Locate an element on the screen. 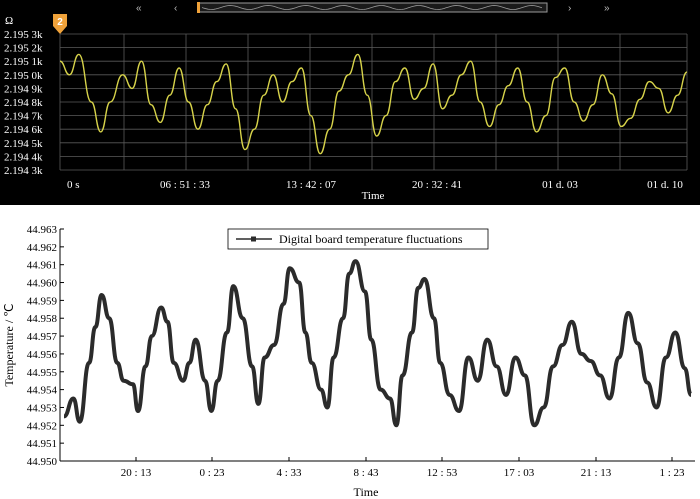 The width and height of the screenshot is (700, 499). x-tick-label: 8 : 43 is located at coordinates (366, 473).